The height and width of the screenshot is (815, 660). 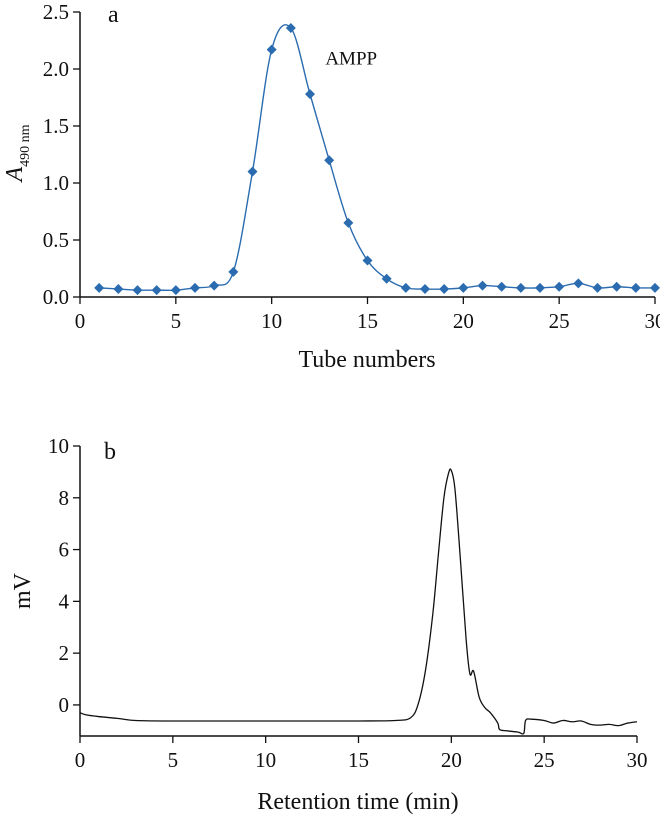 I want to click on y-tick-label-a: 0.5, so click(x=56, y=240).